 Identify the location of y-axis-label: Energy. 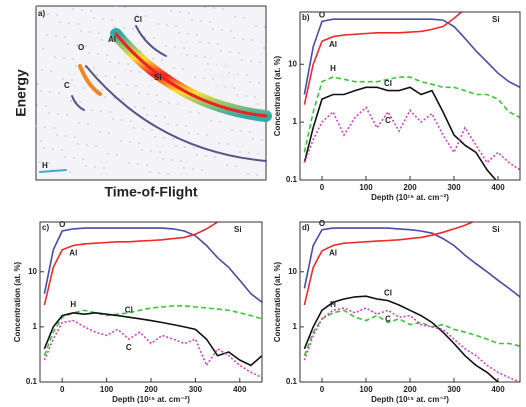
(21, 93).